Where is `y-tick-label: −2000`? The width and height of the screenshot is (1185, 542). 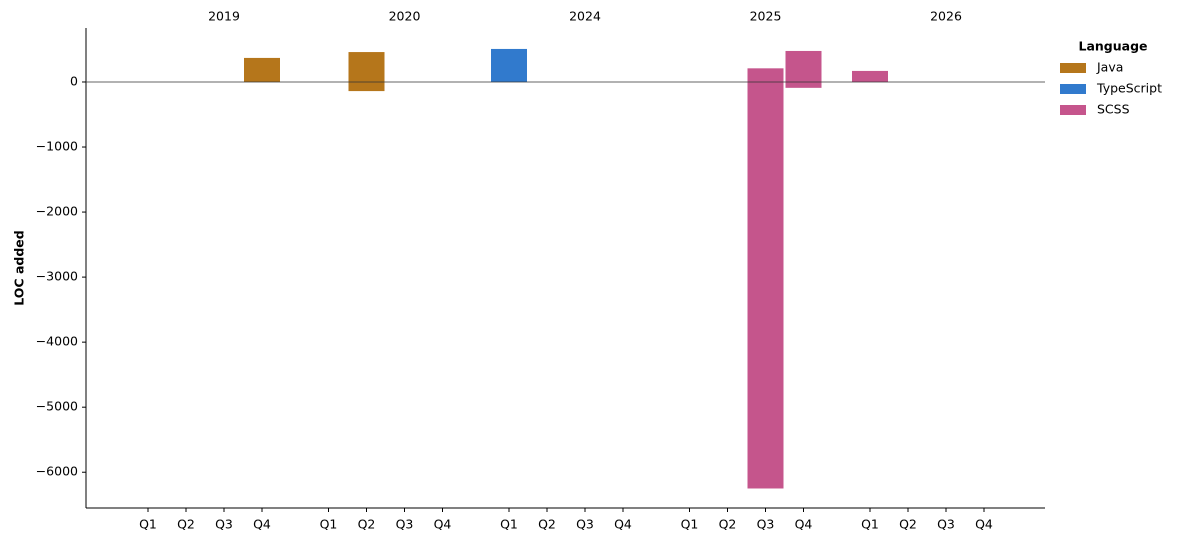
y-tick-label: −2000 is located at coordinates (57, 211).